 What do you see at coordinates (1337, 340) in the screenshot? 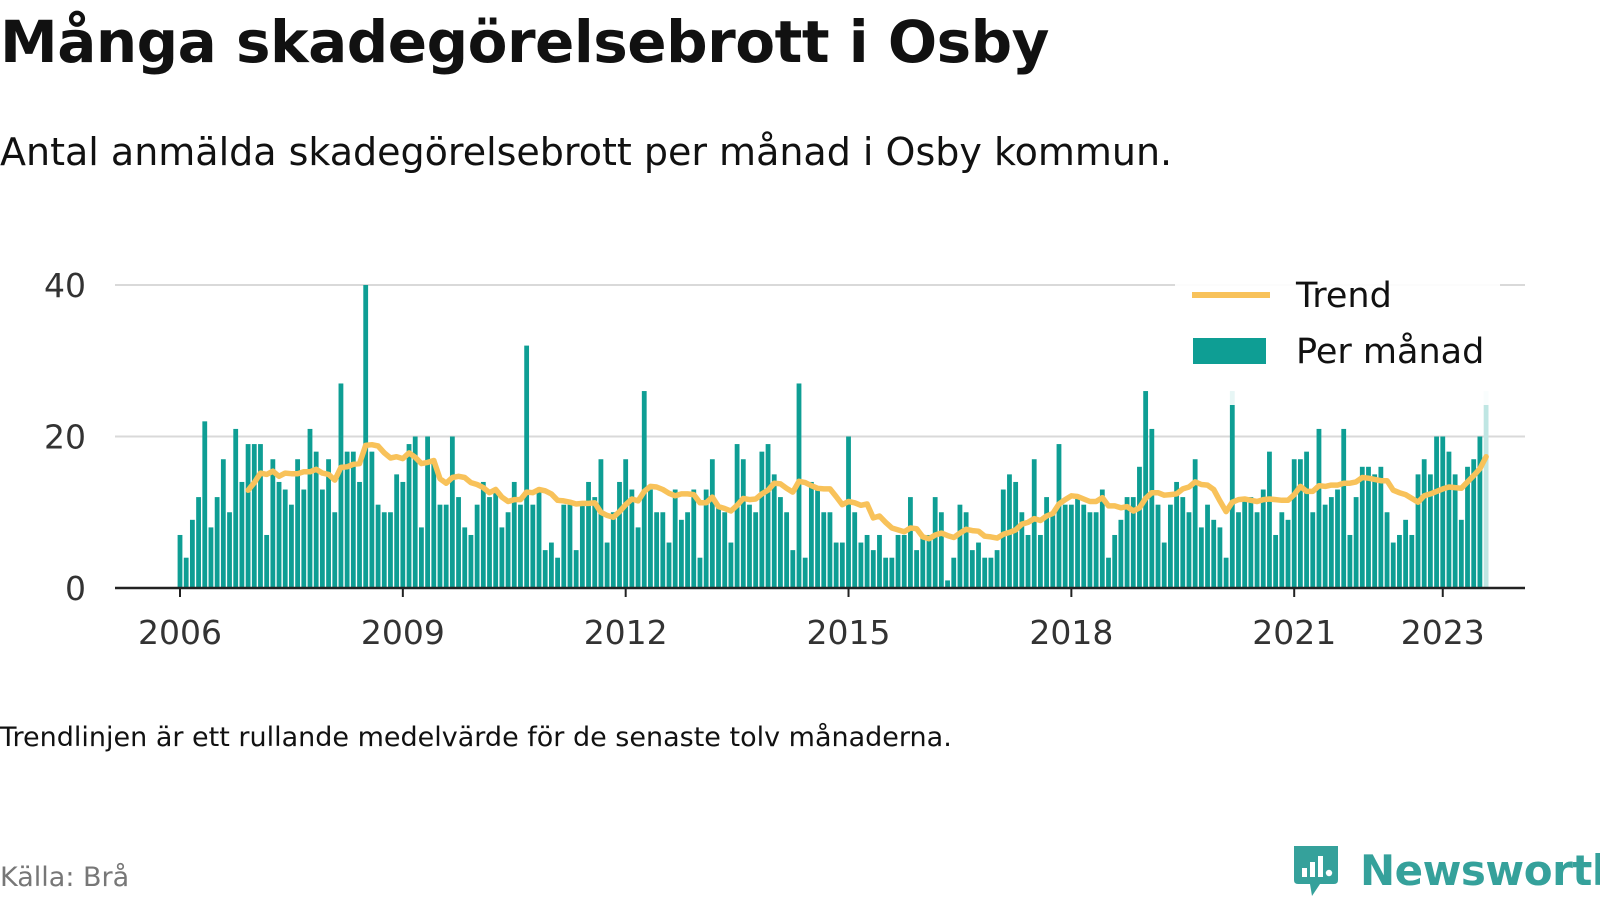
I see `legend: Trend Per månad` at bounding box center [1337, 340].